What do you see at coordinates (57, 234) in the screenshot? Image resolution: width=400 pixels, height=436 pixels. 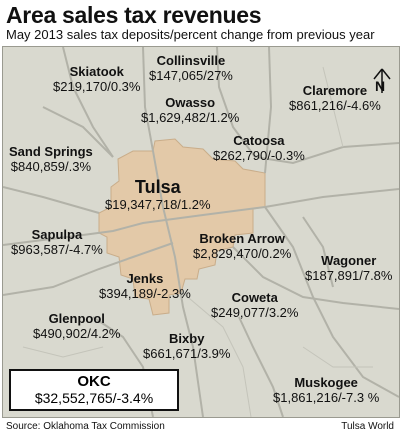 I see `city-name: Sapulpa` at bounding box center [57, 234].